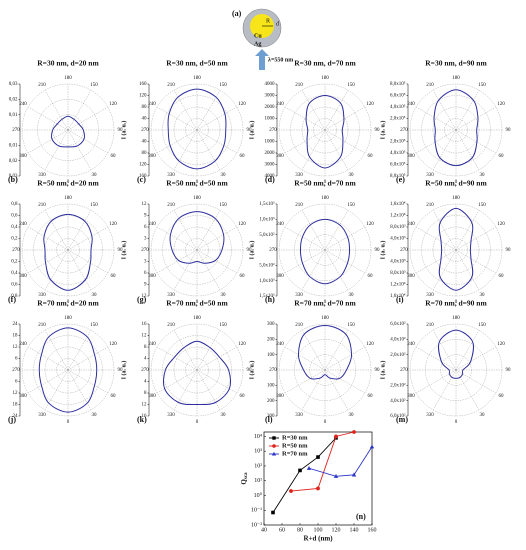 This screenshot has width=526, height=550. I want to click on y-tick-label: 10¹, so click(258, 481).